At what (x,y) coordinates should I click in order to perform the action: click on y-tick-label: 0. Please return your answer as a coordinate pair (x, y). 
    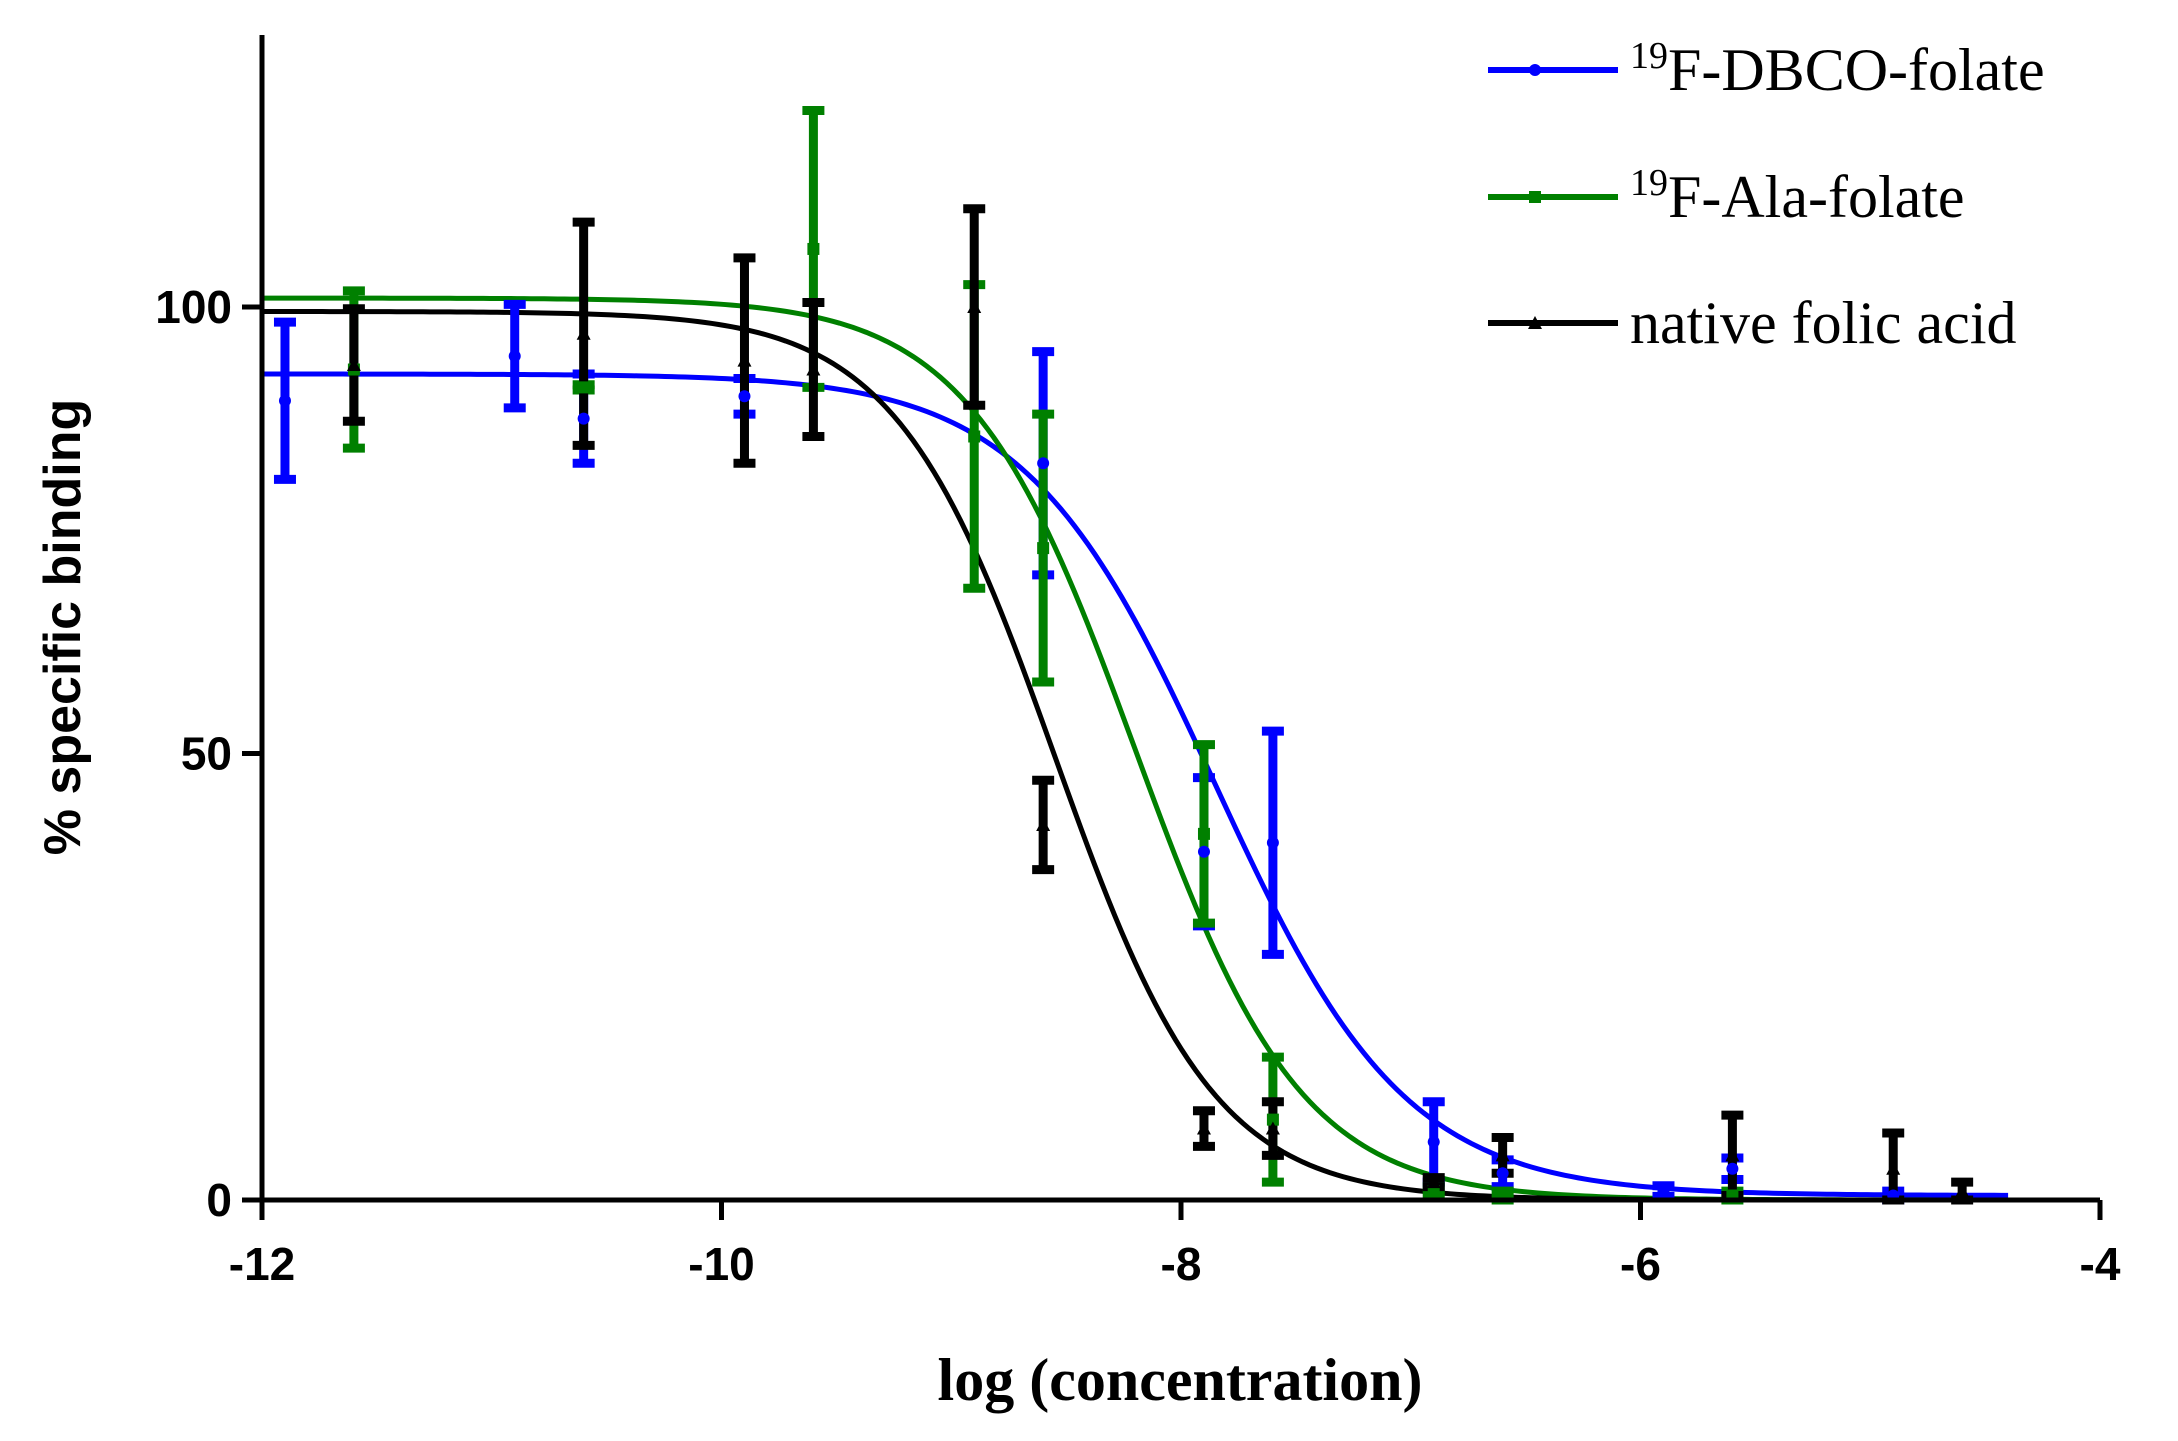
    Looking at the image, I should click on (219, 1200).